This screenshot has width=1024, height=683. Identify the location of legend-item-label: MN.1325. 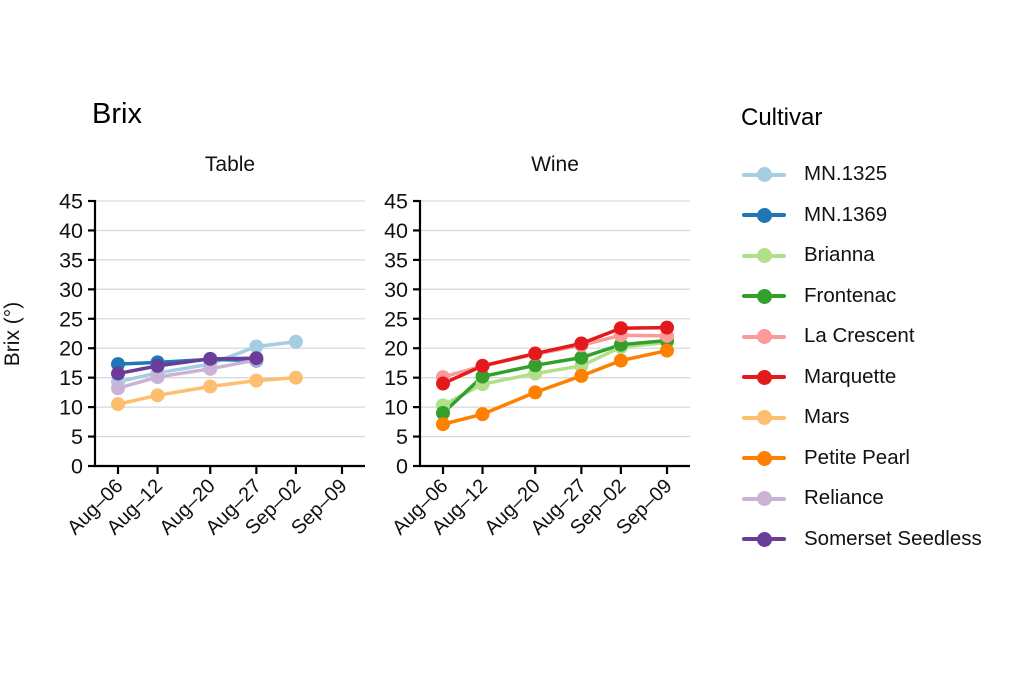
(846, 174).